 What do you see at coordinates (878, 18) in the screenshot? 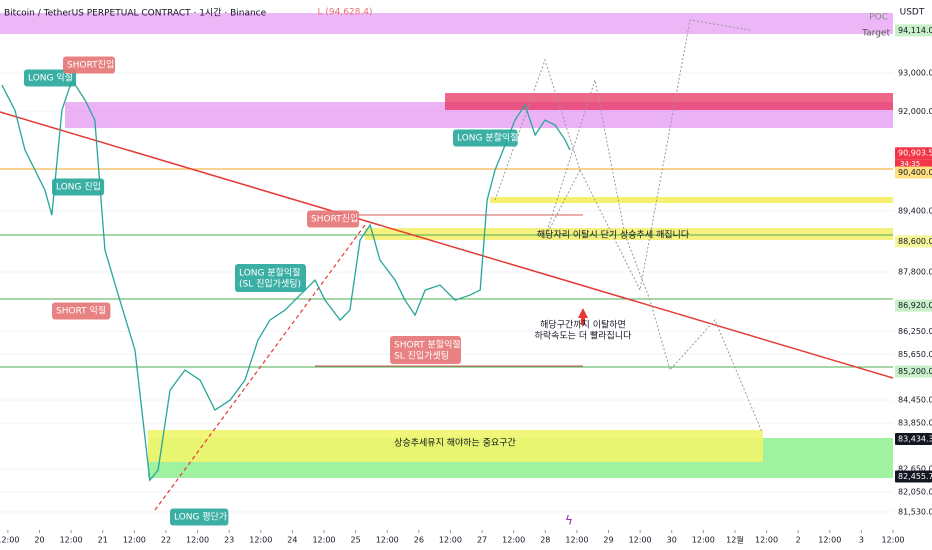
I see `poc-label: POC` at bounding box center [878, 18].